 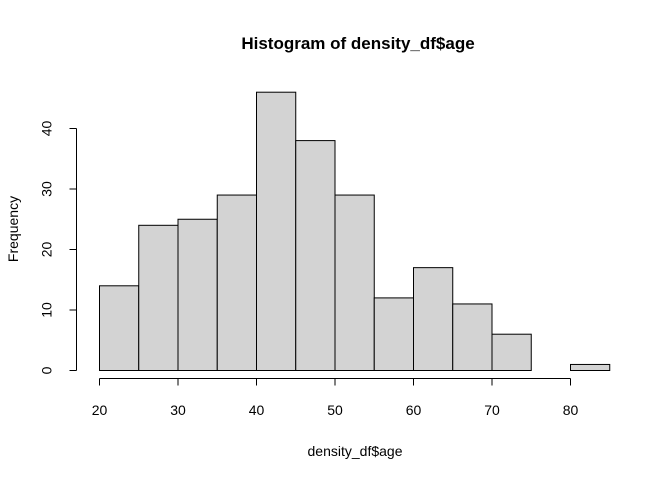 What do you see at coordinates (357, 43) in the screenshot?
I see `chart-title: Histogram of density_df$age` at bounding box center [357, 43].